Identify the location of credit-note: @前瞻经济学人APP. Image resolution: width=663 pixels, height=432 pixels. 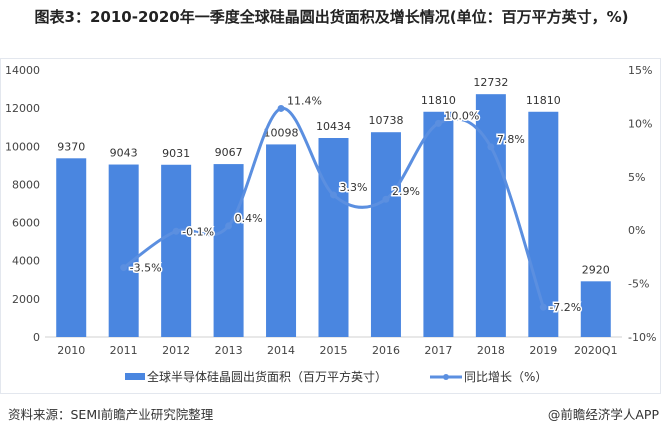
(603, 414).